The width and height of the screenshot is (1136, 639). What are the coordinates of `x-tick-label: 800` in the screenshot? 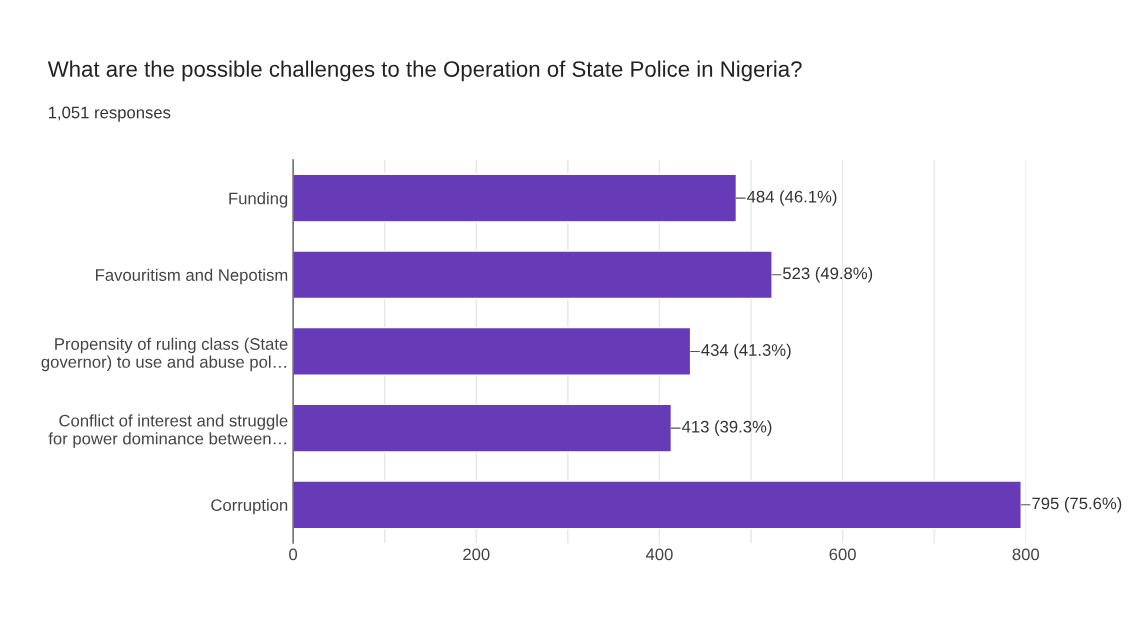 It's located at (1026, 554).